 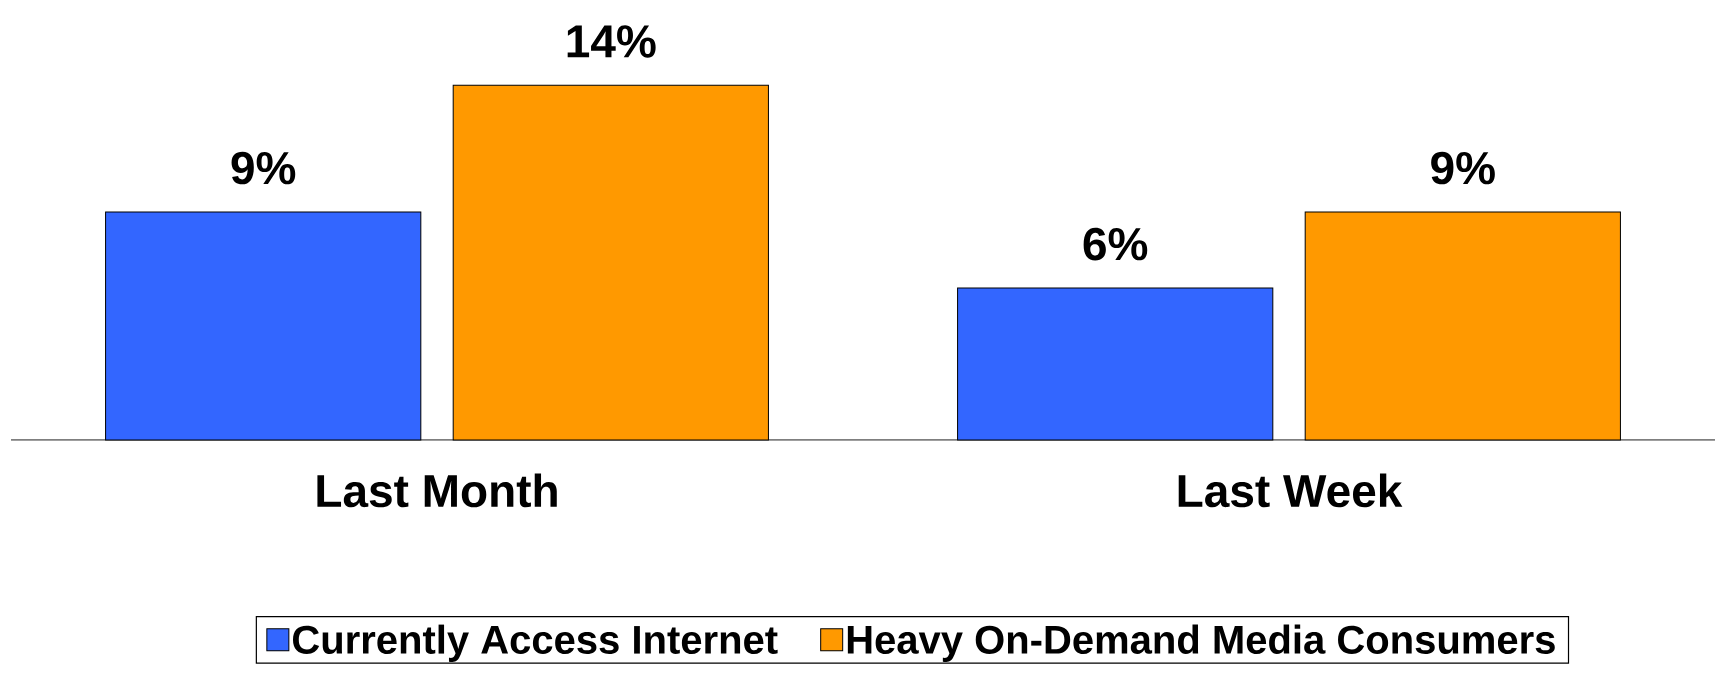 I want to click on legend-label: Heavy On-Demand Media Consumers, so click(x=1201, y=643).